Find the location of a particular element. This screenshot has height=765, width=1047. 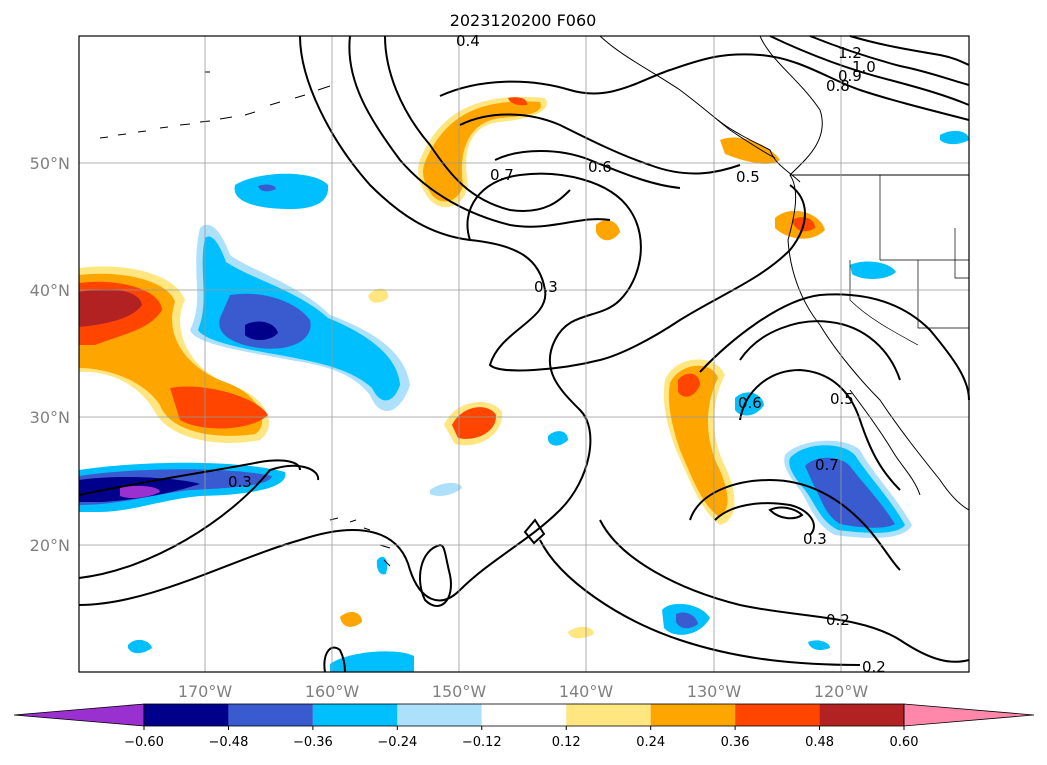

cool-region-north-core is located at coordinates (267, 188).